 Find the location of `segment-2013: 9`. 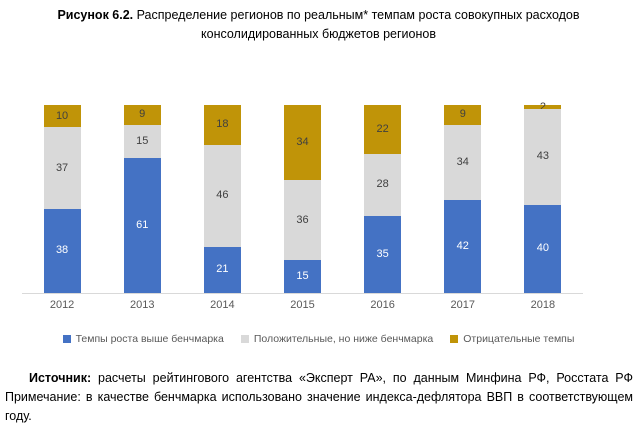

segment-2013: 9 is located at coordinates (142, 115).